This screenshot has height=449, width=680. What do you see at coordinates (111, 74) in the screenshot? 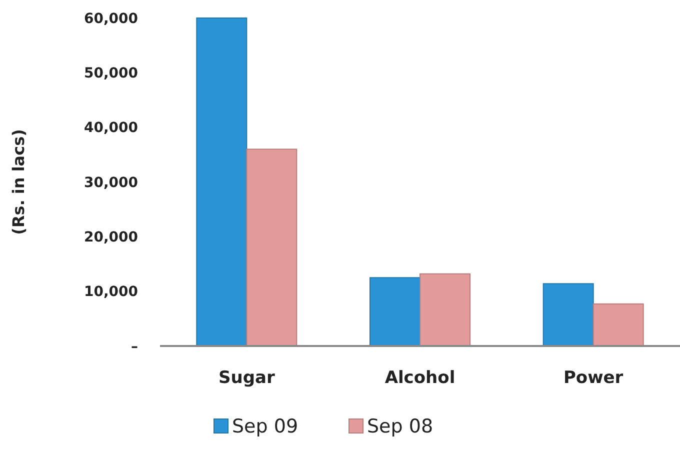
I see `y-tick-label: 50,000` at bounding box center [111, 74].